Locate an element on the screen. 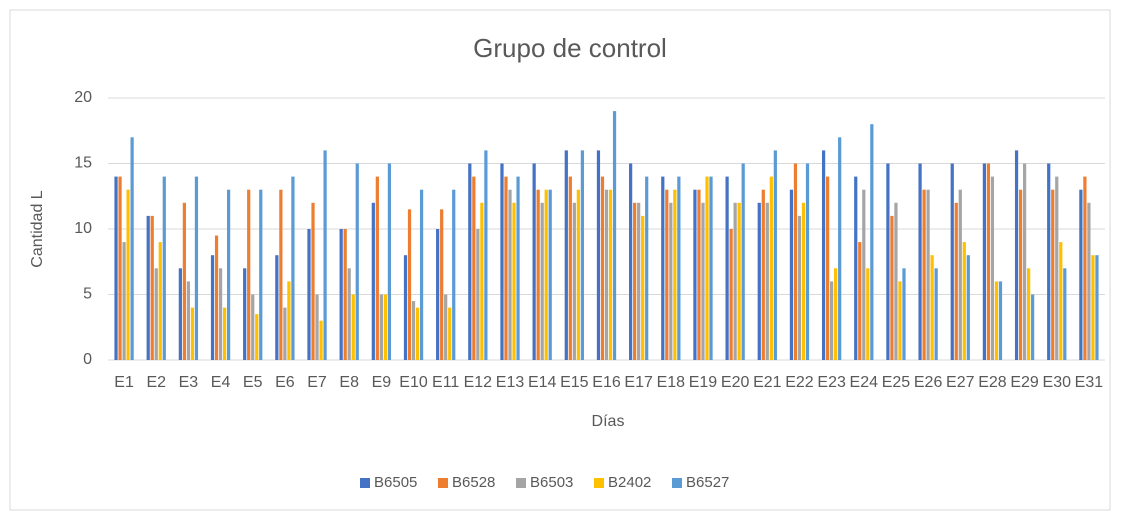 This screenshot has height=518, width=1129. legend-label: B6527 is located at coordinates (707, 482).